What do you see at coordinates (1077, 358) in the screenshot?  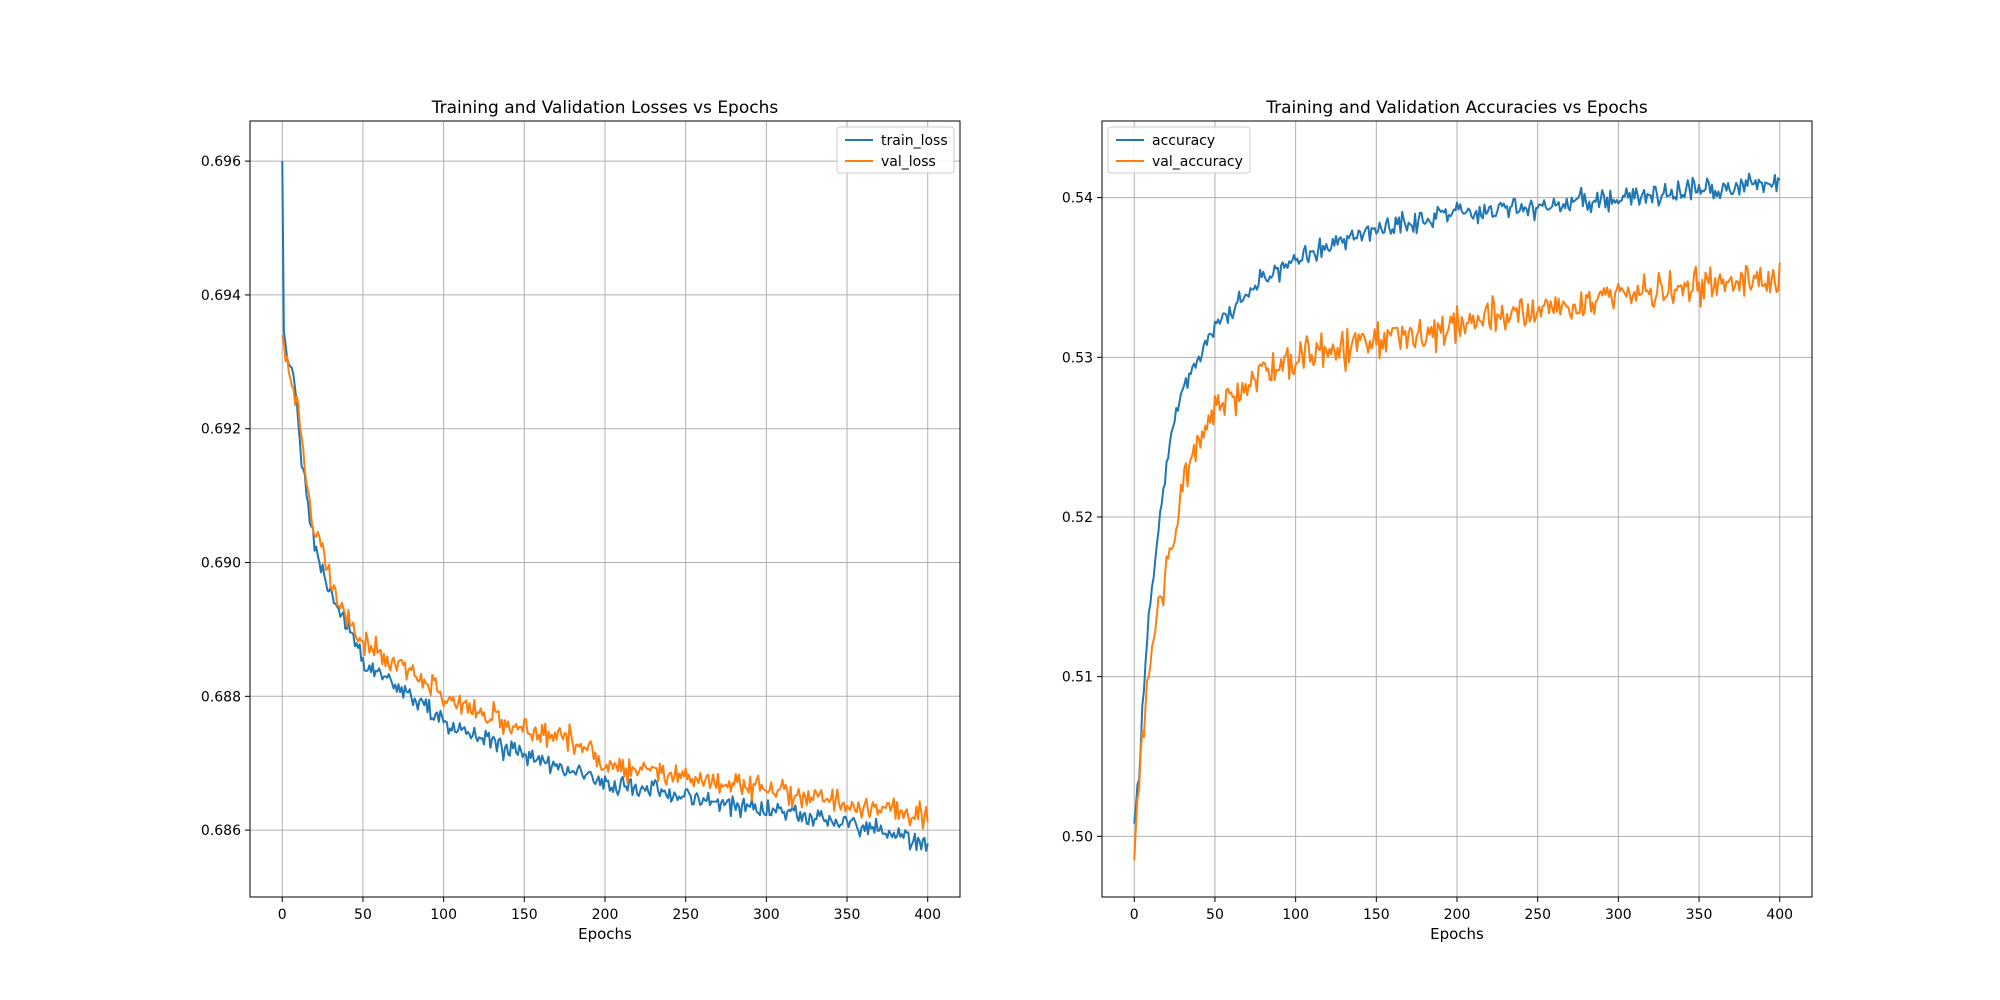 I see `y-tick-label: 0.53` at bounding box center [1077, 358].